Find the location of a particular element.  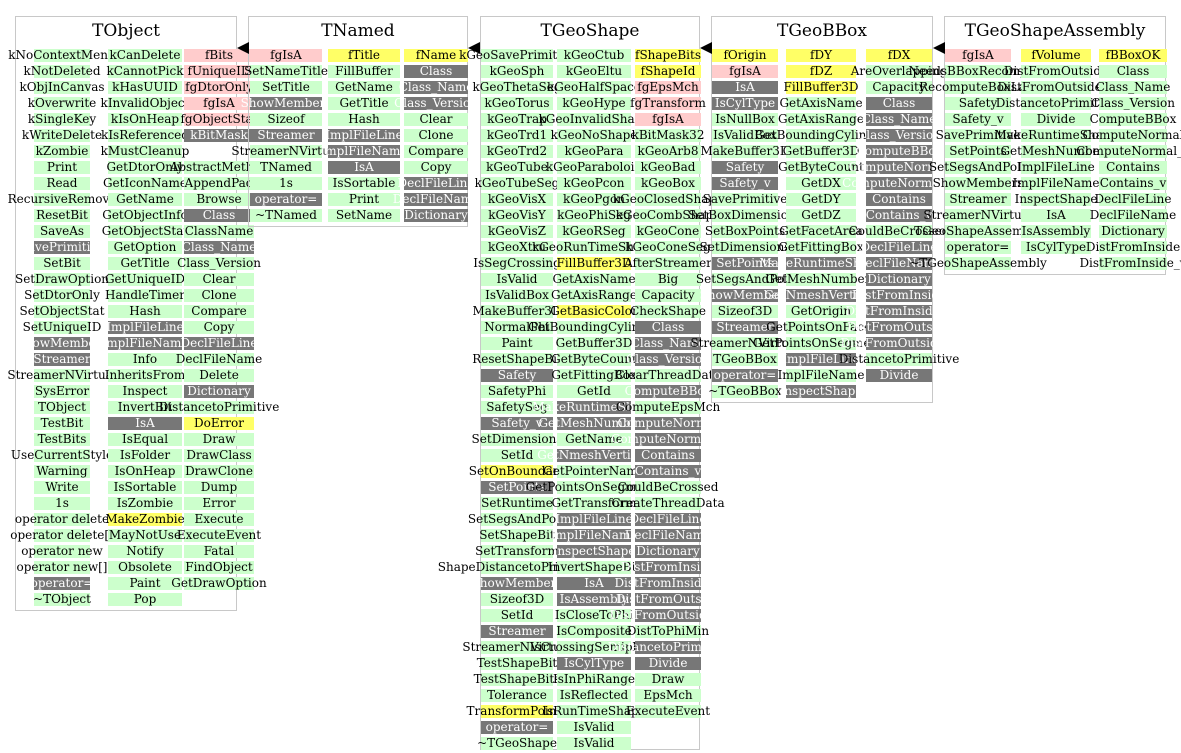

member-item: kGeoTube is located at coordinates (517, 167).